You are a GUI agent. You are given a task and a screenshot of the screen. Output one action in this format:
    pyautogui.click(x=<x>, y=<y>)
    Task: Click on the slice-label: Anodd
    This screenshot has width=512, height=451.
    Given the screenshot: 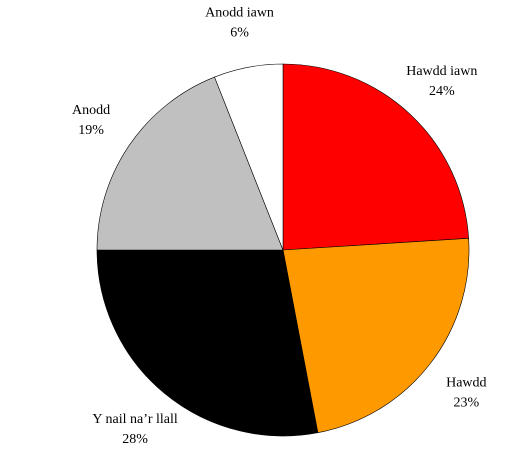 What is the action you would take?
    pyautogui.click(x=91, y=110)
    